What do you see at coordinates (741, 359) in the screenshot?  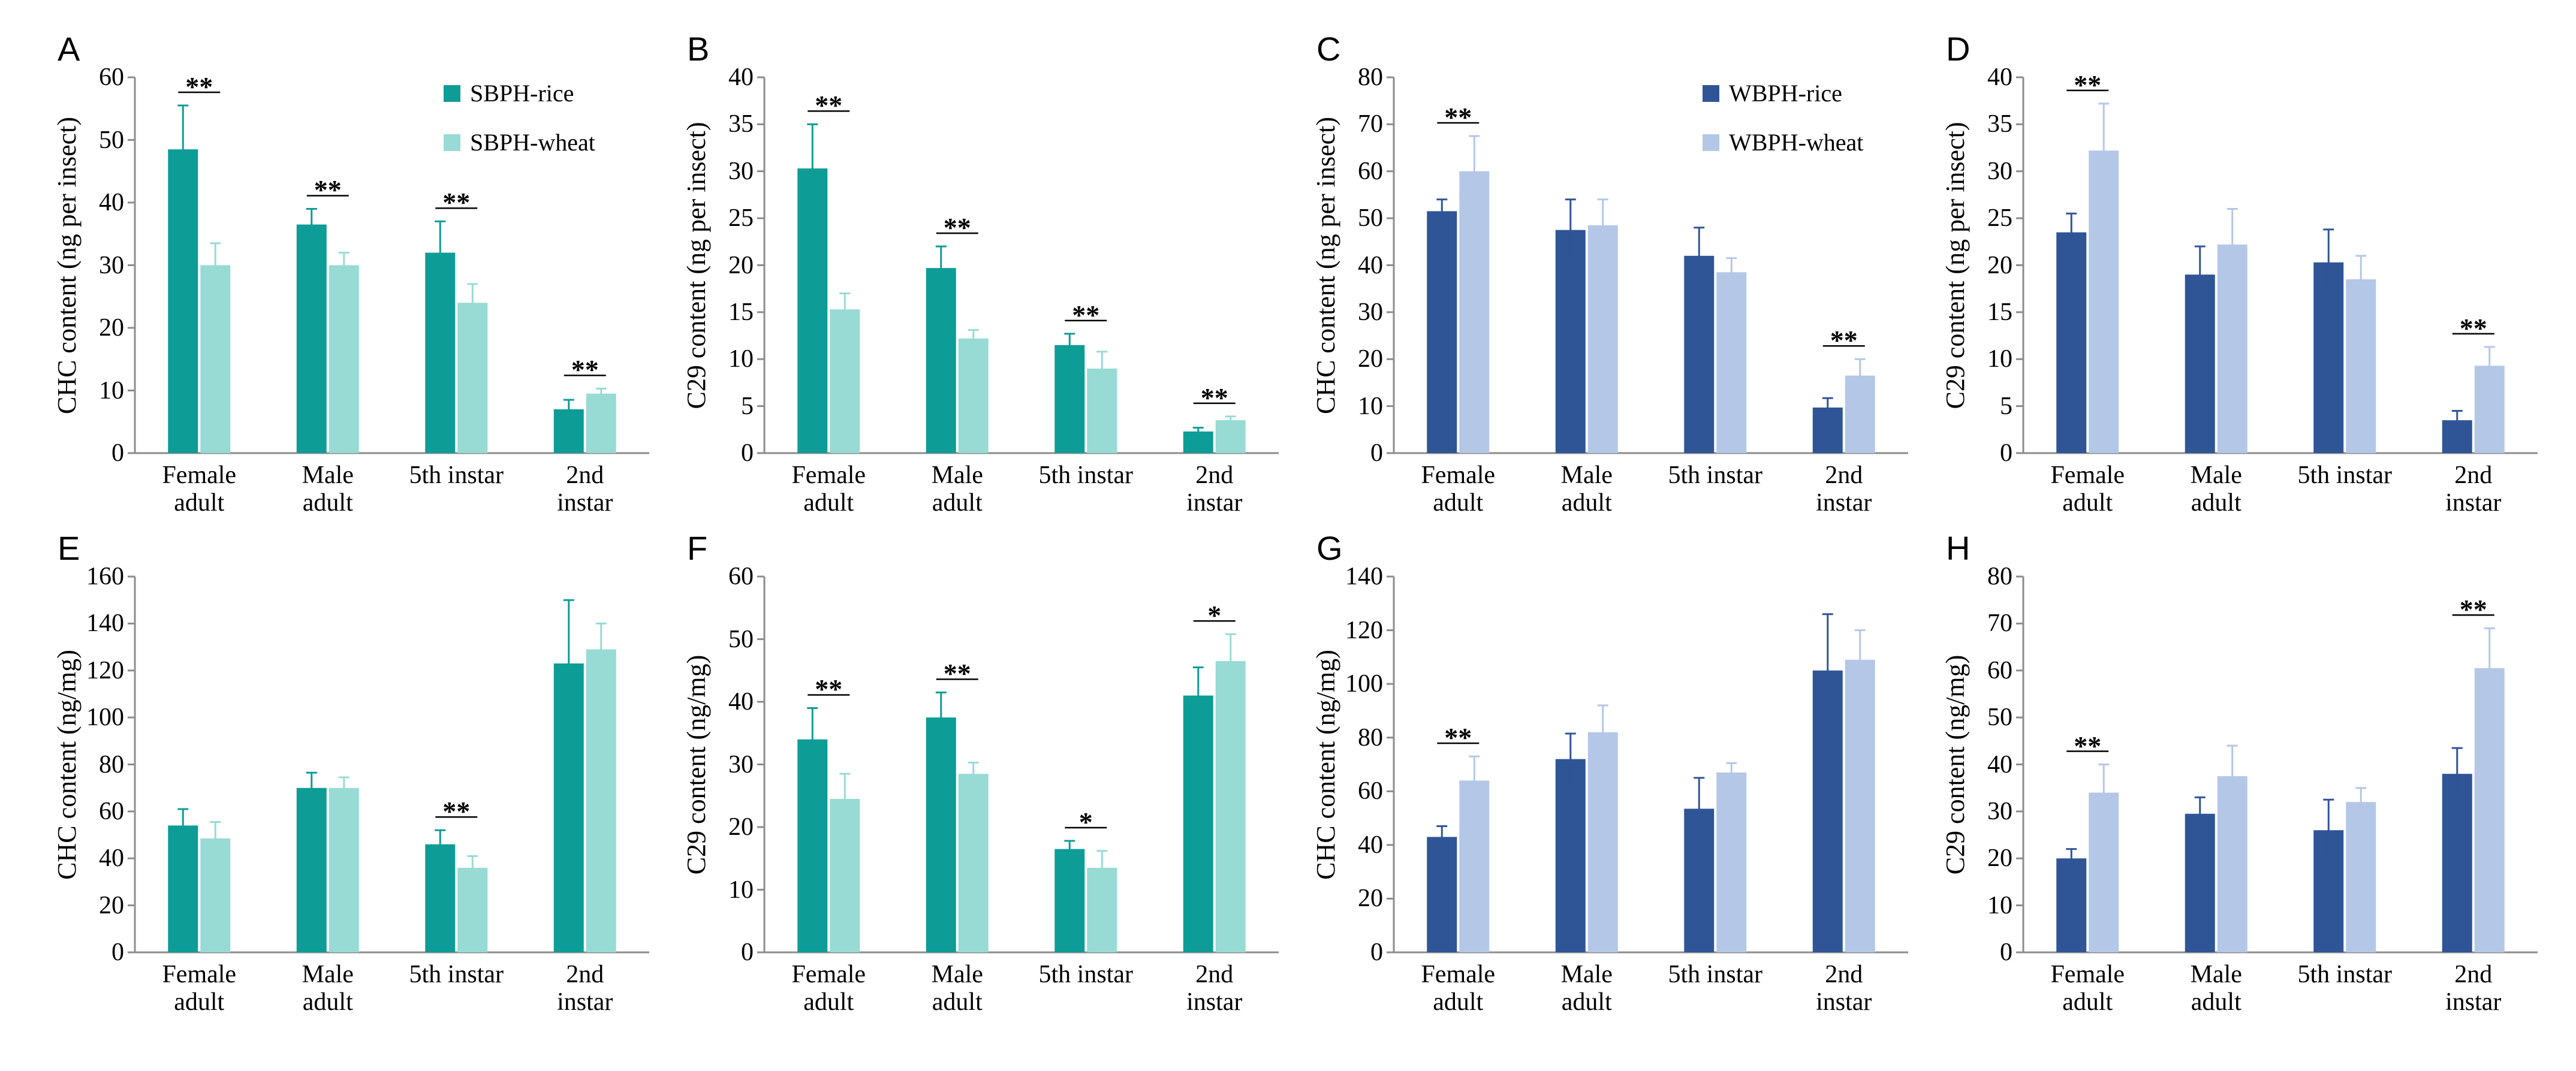 I see `y-tick-label: 10` at bounding box center [741, 359].